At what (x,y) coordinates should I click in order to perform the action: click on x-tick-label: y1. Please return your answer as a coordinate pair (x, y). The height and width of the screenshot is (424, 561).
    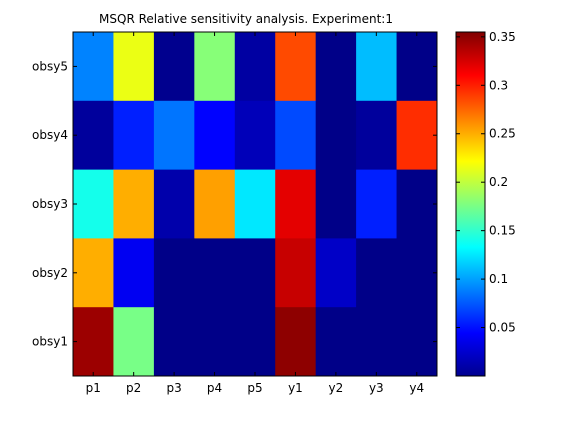
    Looking at the image, I should click on (295, 388).